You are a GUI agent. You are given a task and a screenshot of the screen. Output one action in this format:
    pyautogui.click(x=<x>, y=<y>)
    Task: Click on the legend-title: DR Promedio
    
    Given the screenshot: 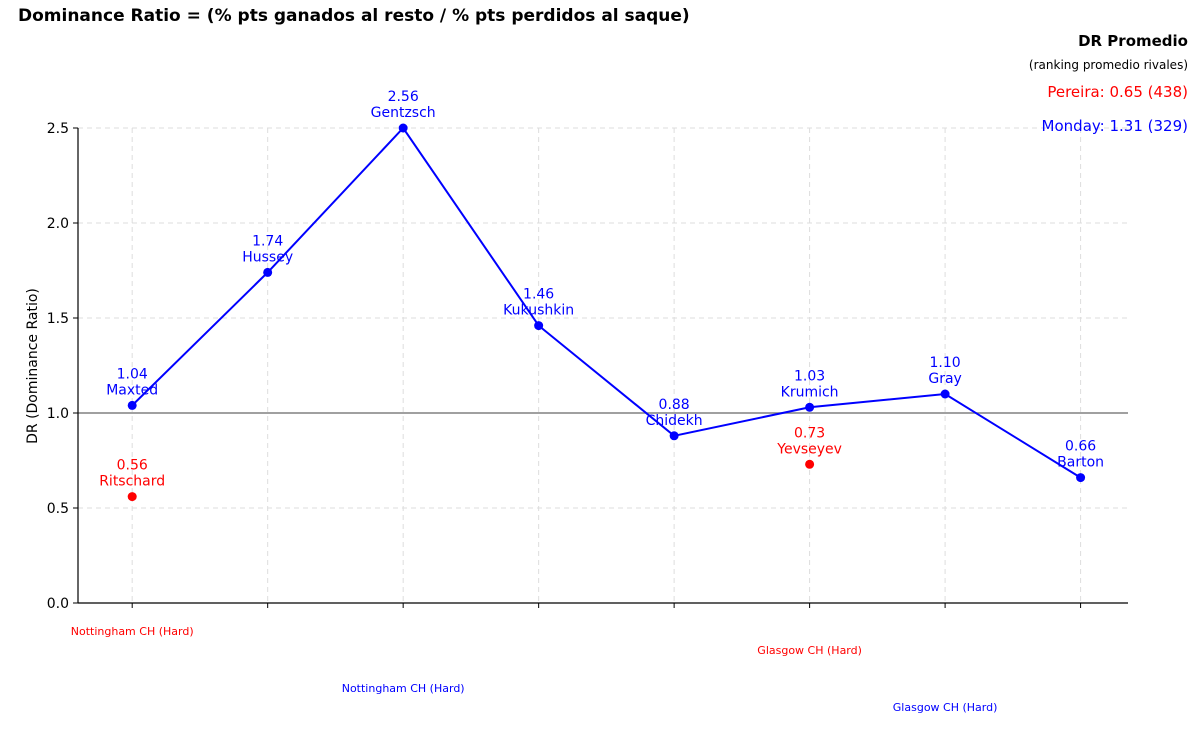 What is the action you would take?
    pyautogui.click(x=1133, y=41)
    